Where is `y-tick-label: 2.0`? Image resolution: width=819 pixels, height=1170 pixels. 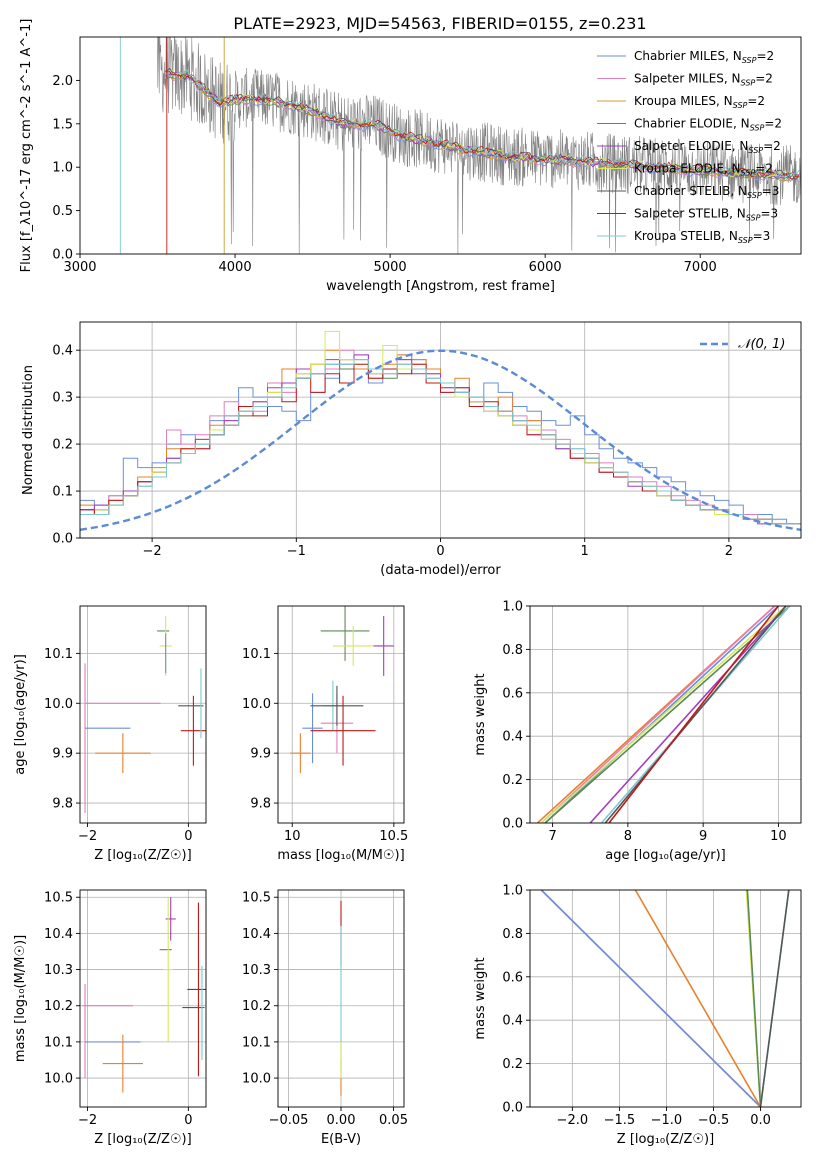 y-tick-label: 2.0 is located at coordinates (62, 81).